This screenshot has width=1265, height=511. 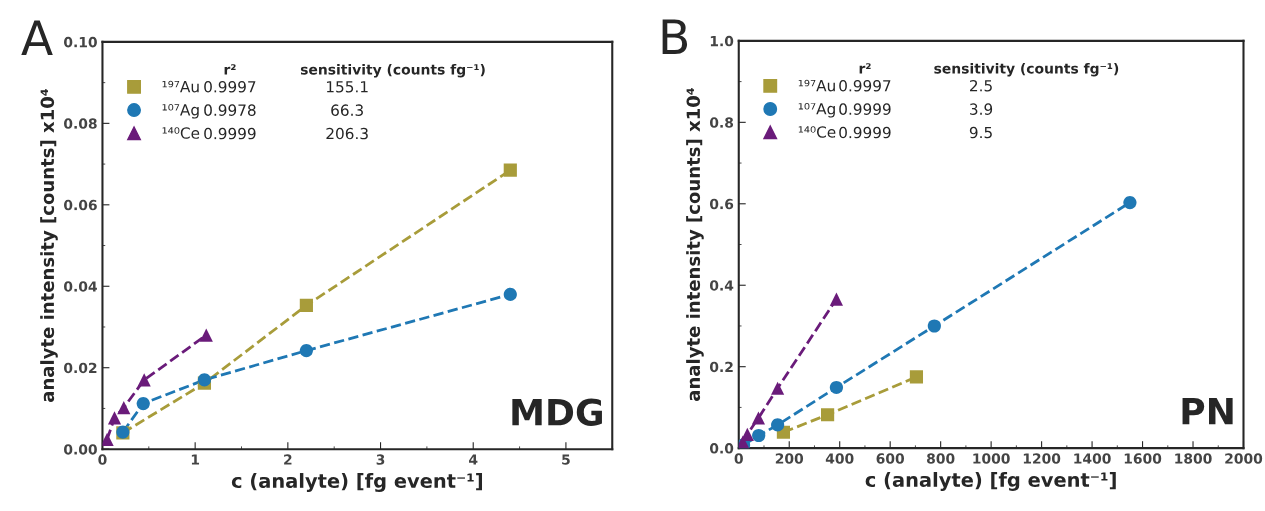 What do you see at coordinates (1092, 458) in the screenshot?
I see `x-tick-label: 1400` at bounding box center [1092, 458].